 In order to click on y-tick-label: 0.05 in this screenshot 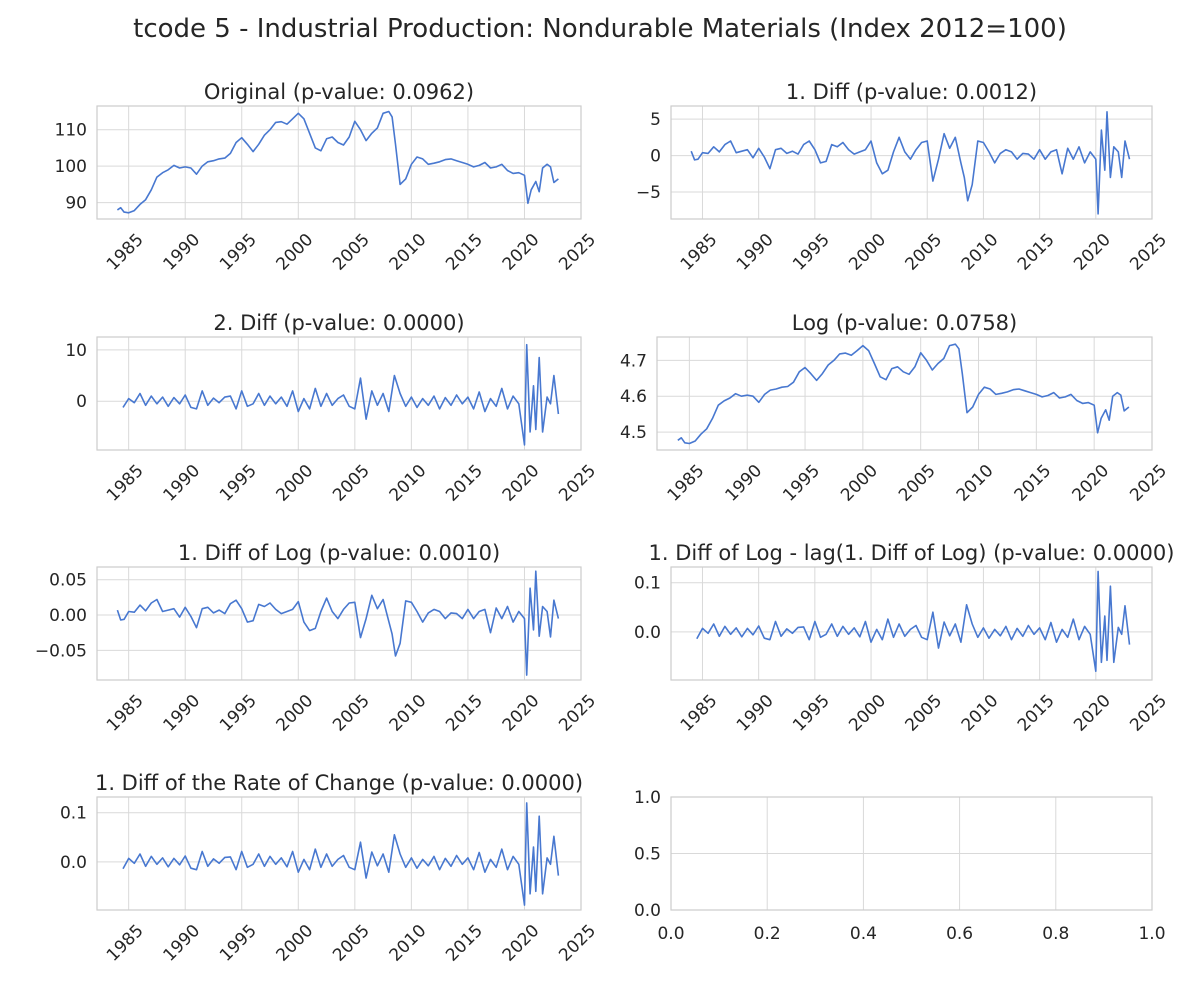, I will do `click(68, 581)`.